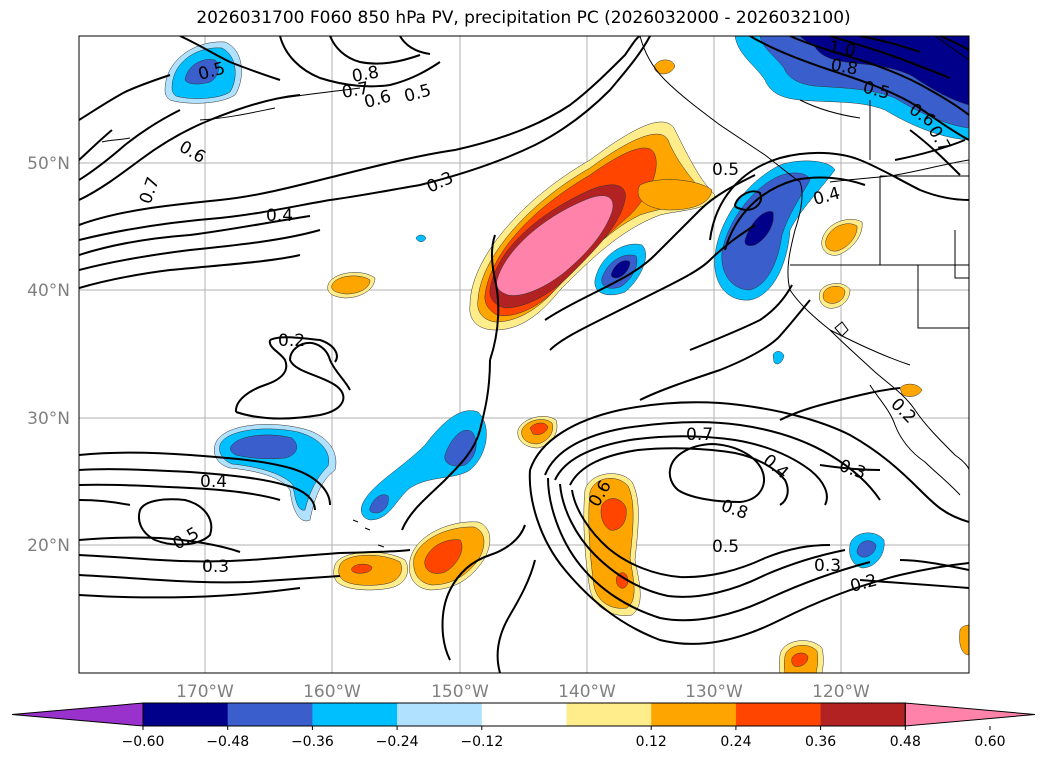  What do you see at coordinates (48, 419) in the screenshot?
I see `lat-label-30n: 30°N` at bounding box center [48, 419].